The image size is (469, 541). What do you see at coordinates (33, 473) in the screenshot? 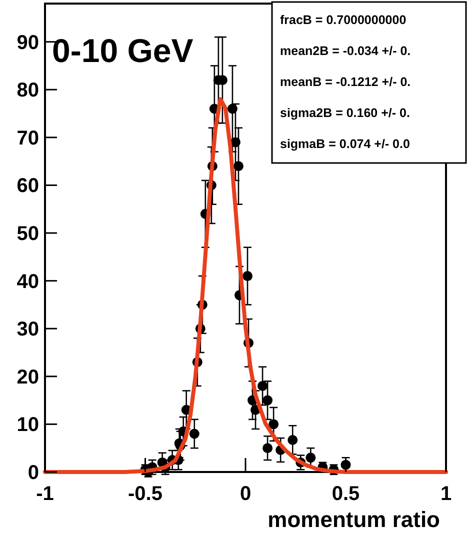
I see `y-tick-label: 0` at bounding box center [33, 473].